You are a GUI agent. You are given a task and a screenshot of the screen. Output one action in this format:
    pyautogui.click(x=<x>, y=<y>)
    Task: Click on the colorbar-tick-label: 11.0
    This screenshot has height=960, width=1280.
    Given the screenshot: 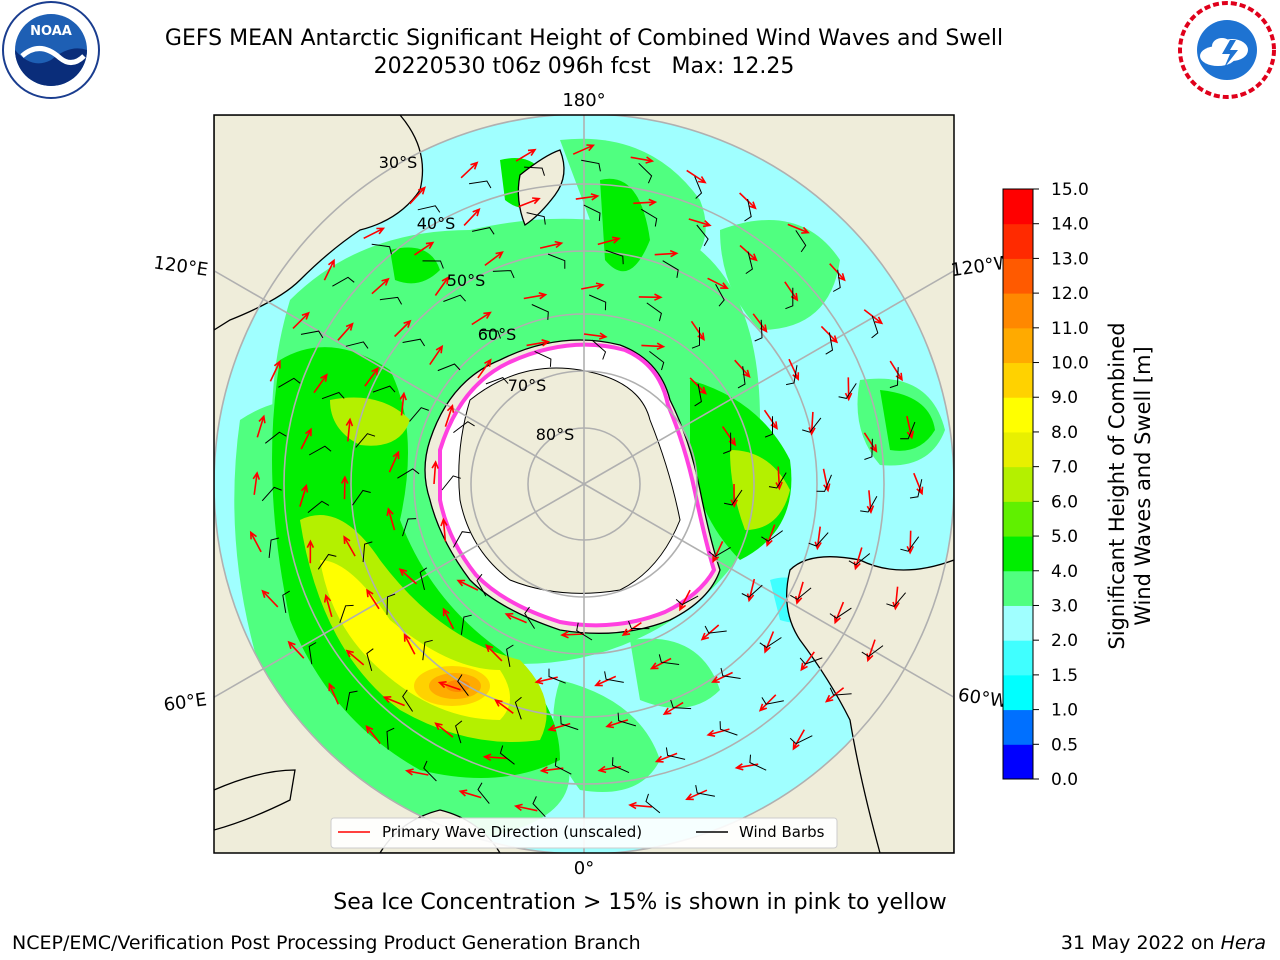 What is the action you would take?
    pyautogui.click(x=1070, y=329)
    